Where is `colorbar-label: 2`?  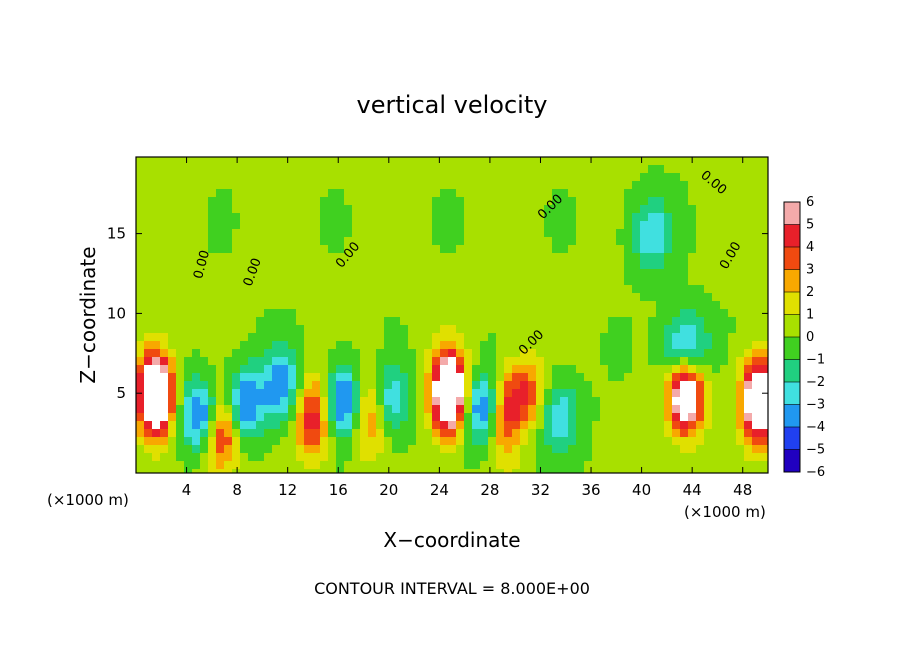
colorbar-label: 2 is located at coordinates (810, 292).